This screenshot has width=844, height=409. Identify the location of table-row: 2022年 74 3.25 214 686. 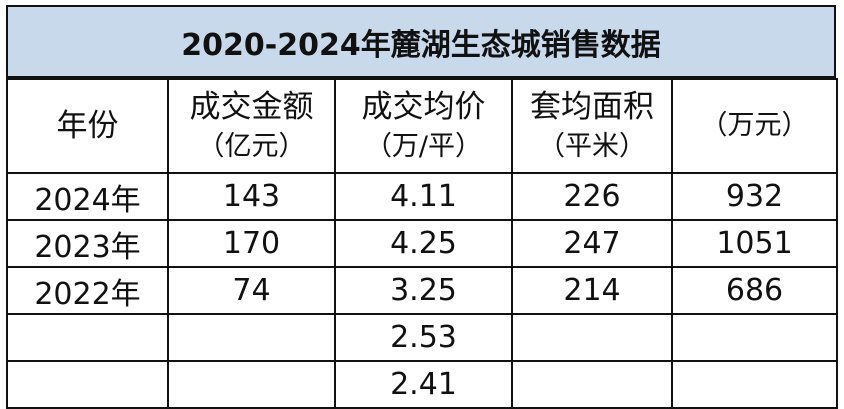
(422, 290).